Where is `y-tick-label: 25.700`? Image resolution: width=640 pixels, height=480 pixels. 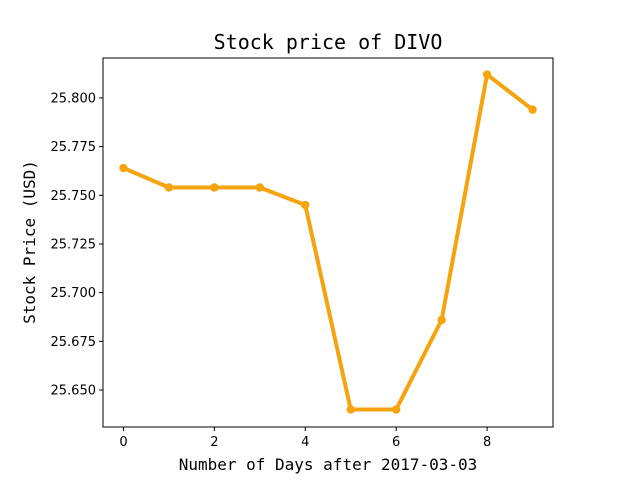 y-tick-label: 25.700 is located at coordinates (74, 293).